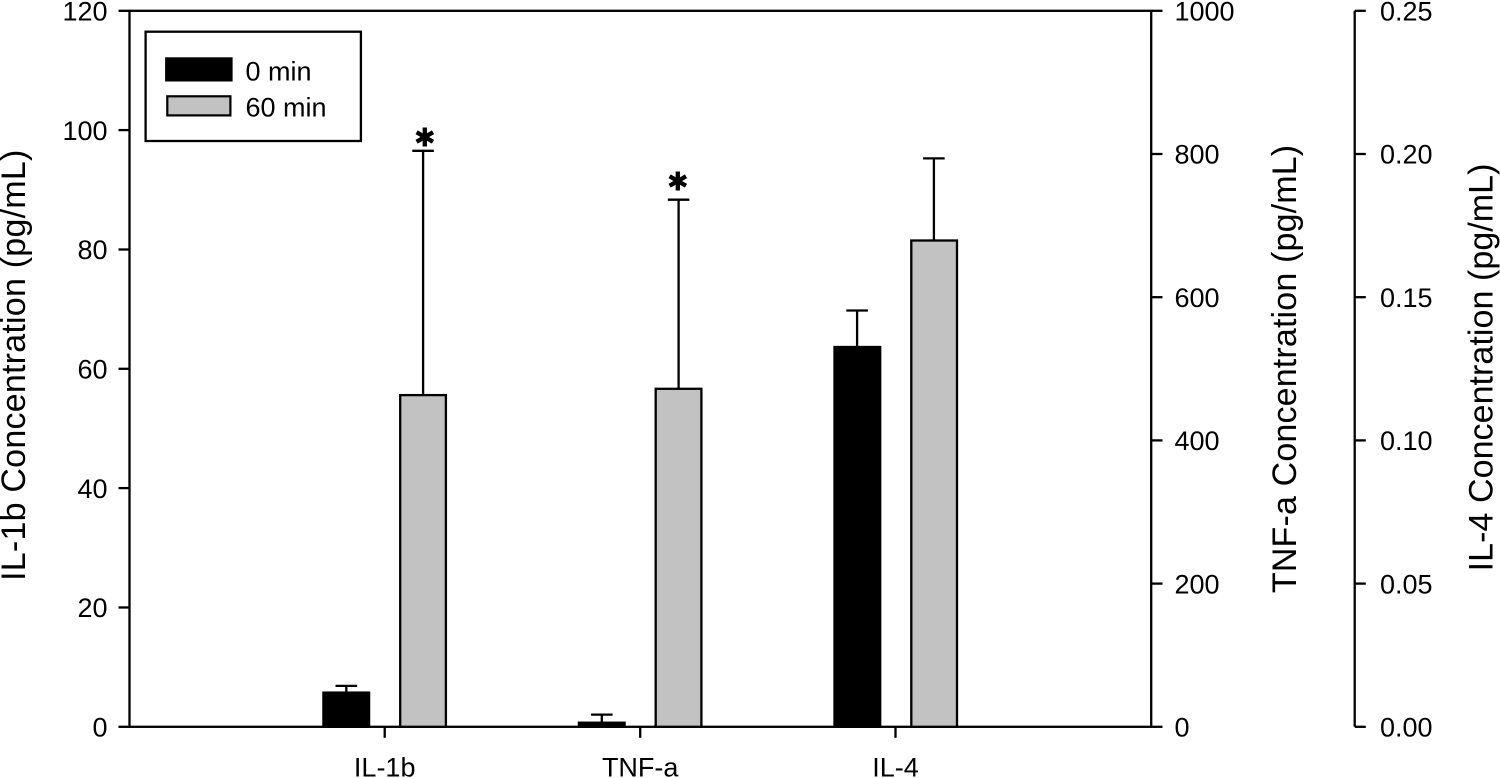 The width and height of the screenshot is (1500, 778). What do you see at coordinates (279, 71) in the screenshot?
I see `svg-text: 0 min` at bounding box center [279, 71].